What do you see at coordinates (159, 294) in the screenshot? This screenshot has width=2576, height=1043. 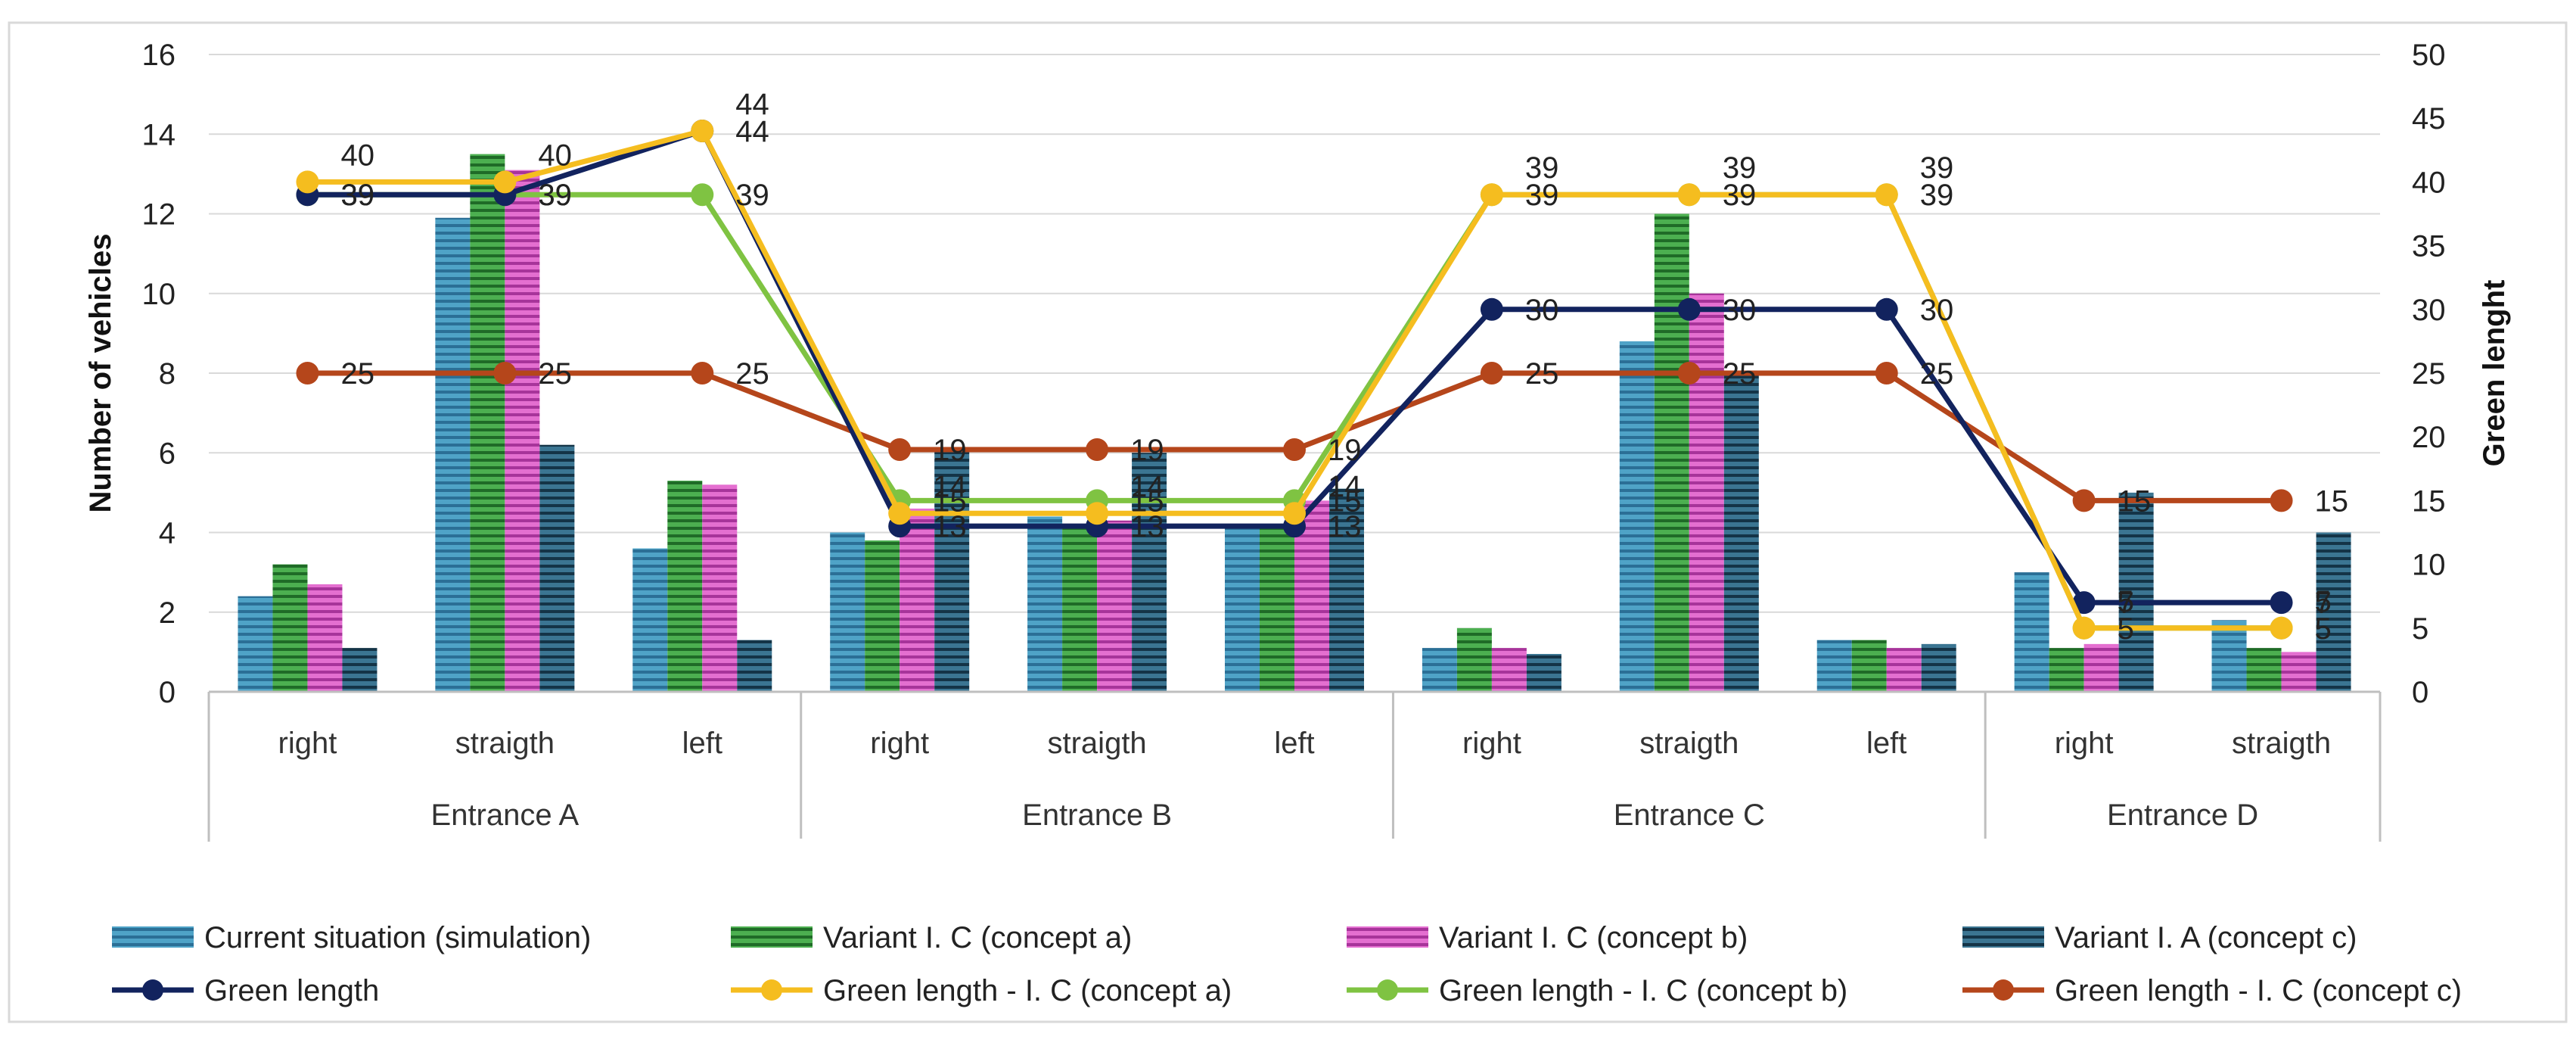 I see `y-tick-label: 10` at bounding box center [159, 294].